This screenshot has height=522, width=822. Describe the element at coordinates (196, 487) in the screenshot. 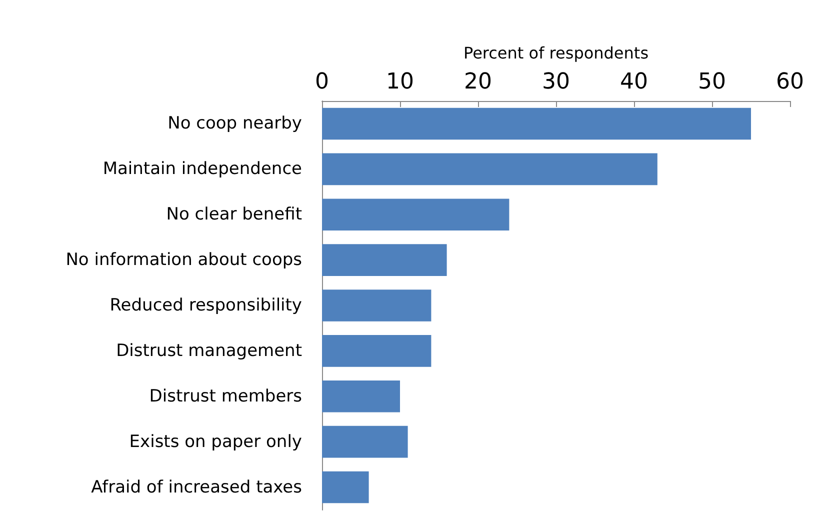

I see `y-tick-label: Afraid of increased taxes` at that location.